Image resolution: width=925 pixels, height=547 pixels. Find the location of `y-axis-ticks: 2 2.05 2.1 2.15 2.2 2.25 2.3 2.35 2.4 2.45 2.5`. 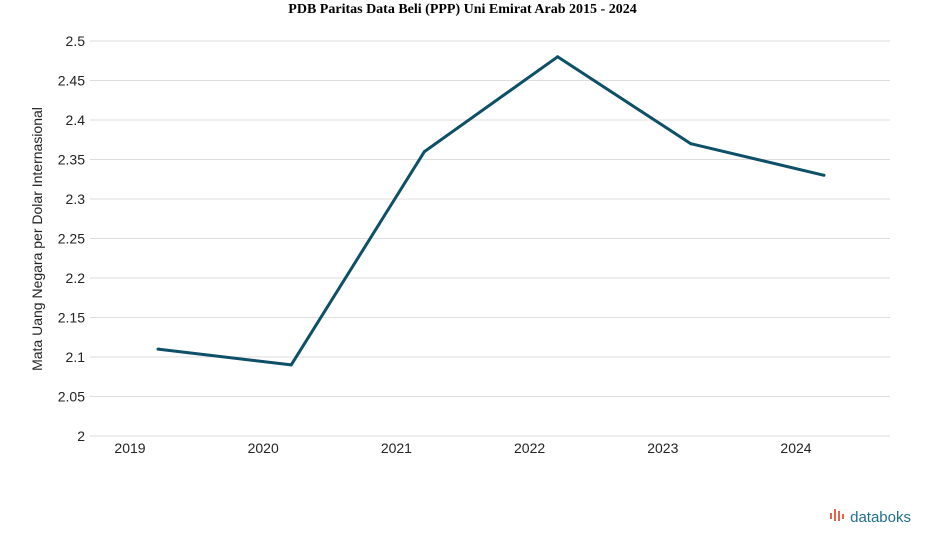

y-axis-ticks: 2 2.05 2.1 2.15 2.2 2.25 2.3 2.35 2.4 2.45 2.5 is located at coordinates (71, 238).